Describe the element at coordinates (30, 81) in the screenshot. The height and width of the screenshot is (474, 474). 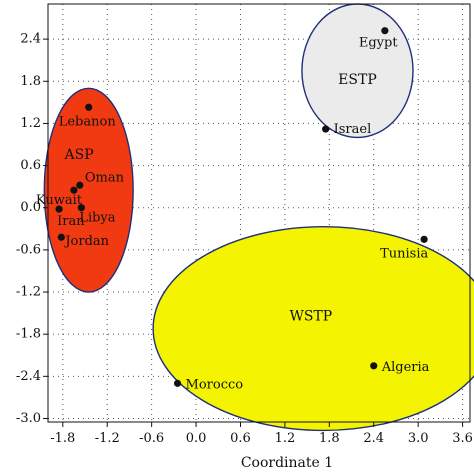
I see `y-tick-label: 1.8` at that location.